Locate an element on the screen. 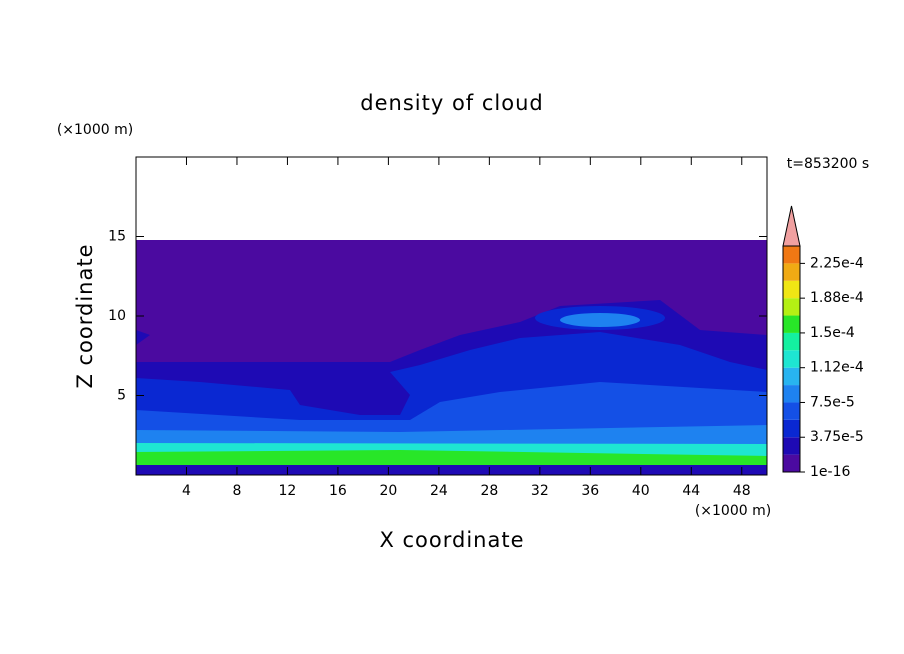  x-tick-label: 40 is located at coordinates (641, 491).